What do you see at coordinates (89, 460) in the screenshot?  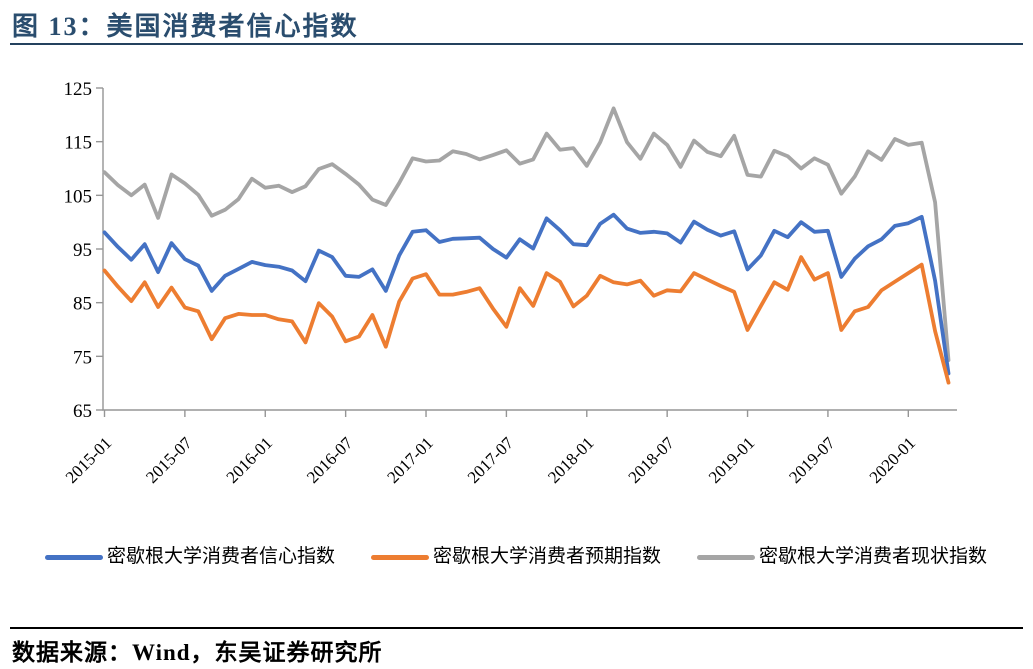 I see `x-axis-tick-label: 2015-01` at bounding box center [89, 460].